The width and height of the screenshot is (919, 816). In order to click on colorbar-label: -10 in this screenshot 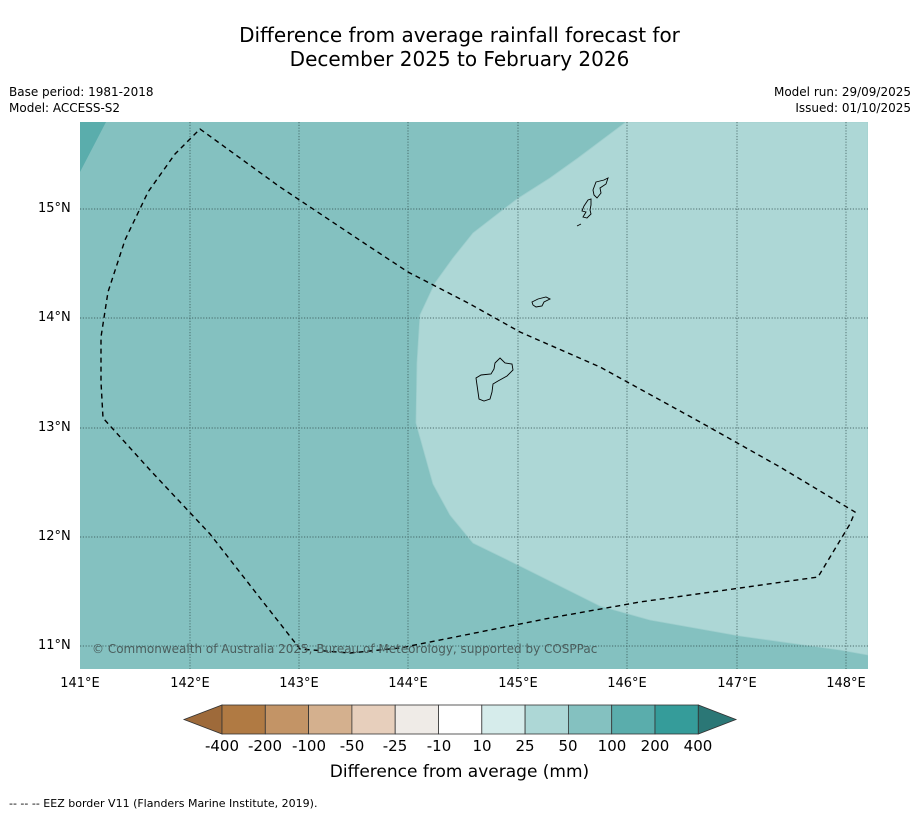, I will do `click(439, 746)`.